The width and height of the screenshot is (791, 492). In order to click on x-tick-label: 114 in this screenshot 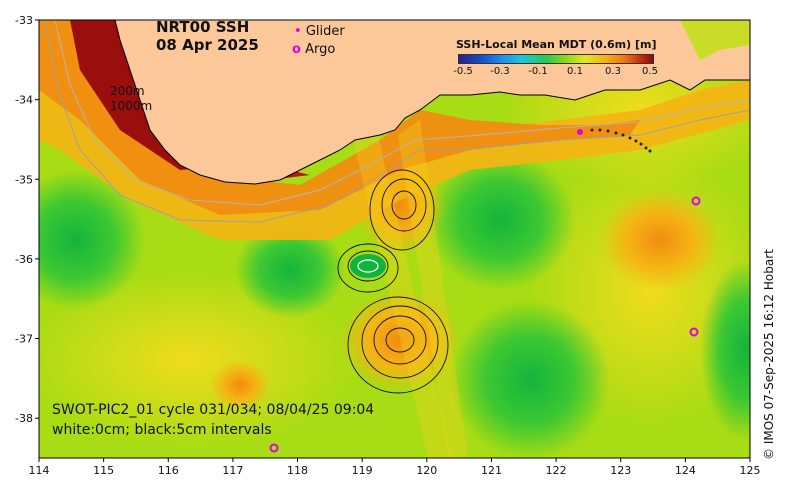, I will do `click(39, 470)`.